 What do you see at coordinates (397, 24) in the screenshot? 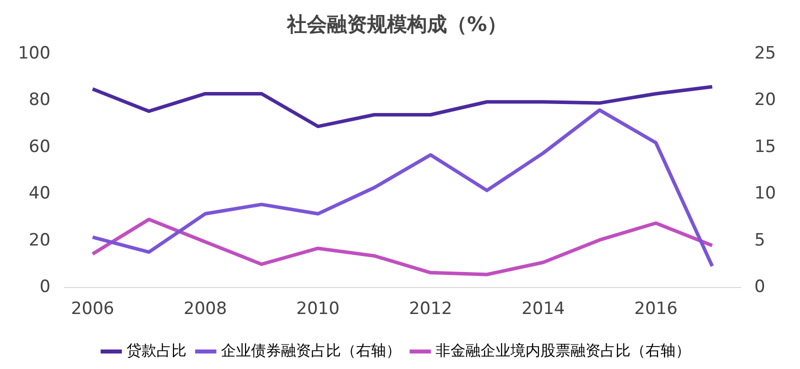
I see `chart-title: 社会融资规模构成（%）` at bounding box center [397, 24].